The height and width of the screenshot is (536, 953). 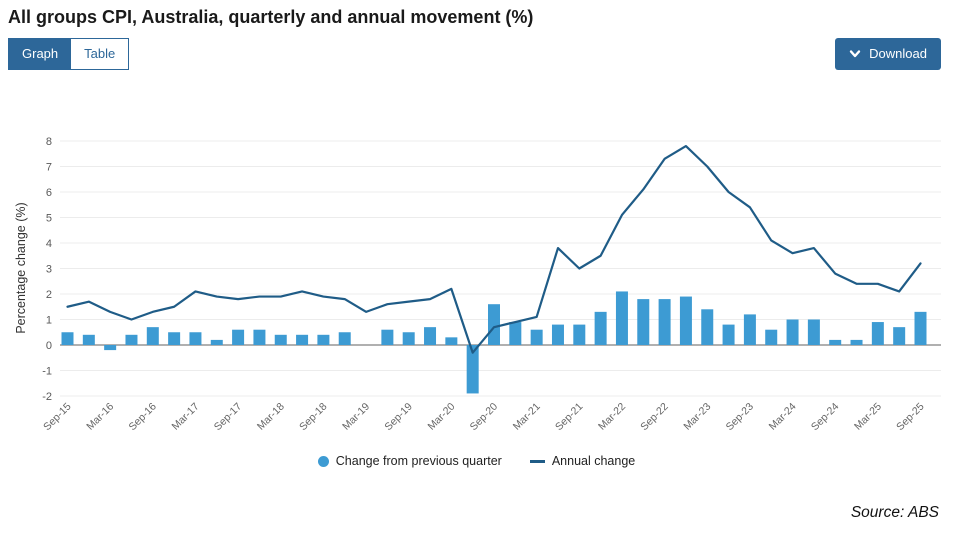 I want to click on y-axis-title: Percentage change (%), so click(x=21, y=267).